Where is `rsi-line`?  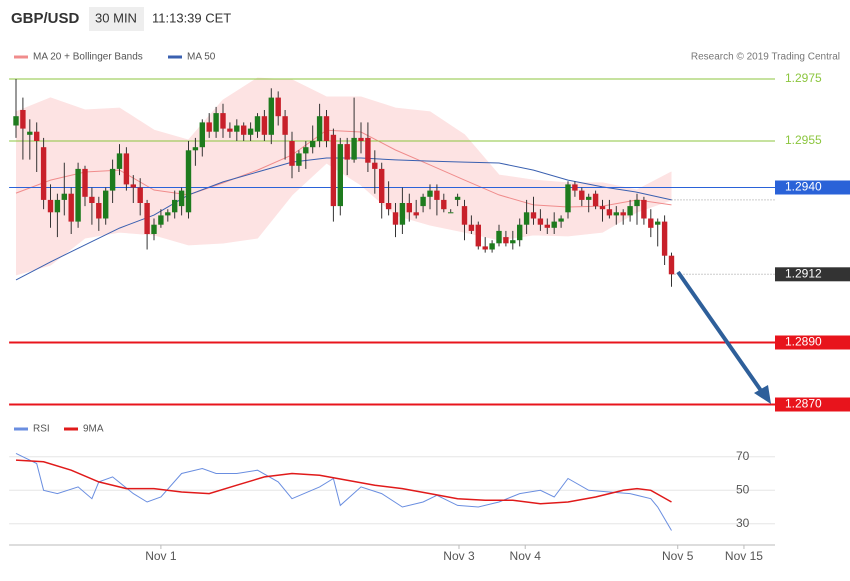
rsi-line is located at coordinates (343, 491).